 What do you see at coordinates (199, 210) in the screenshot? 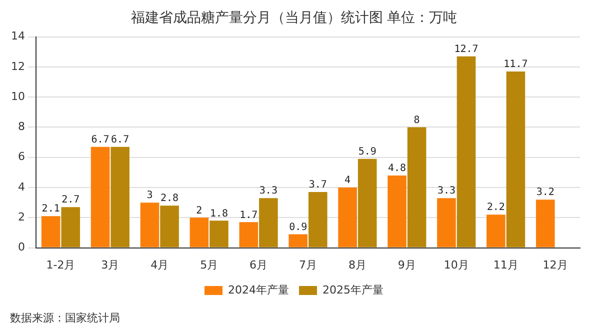
I see `data-label: 2` at bounding box center [199, 210].